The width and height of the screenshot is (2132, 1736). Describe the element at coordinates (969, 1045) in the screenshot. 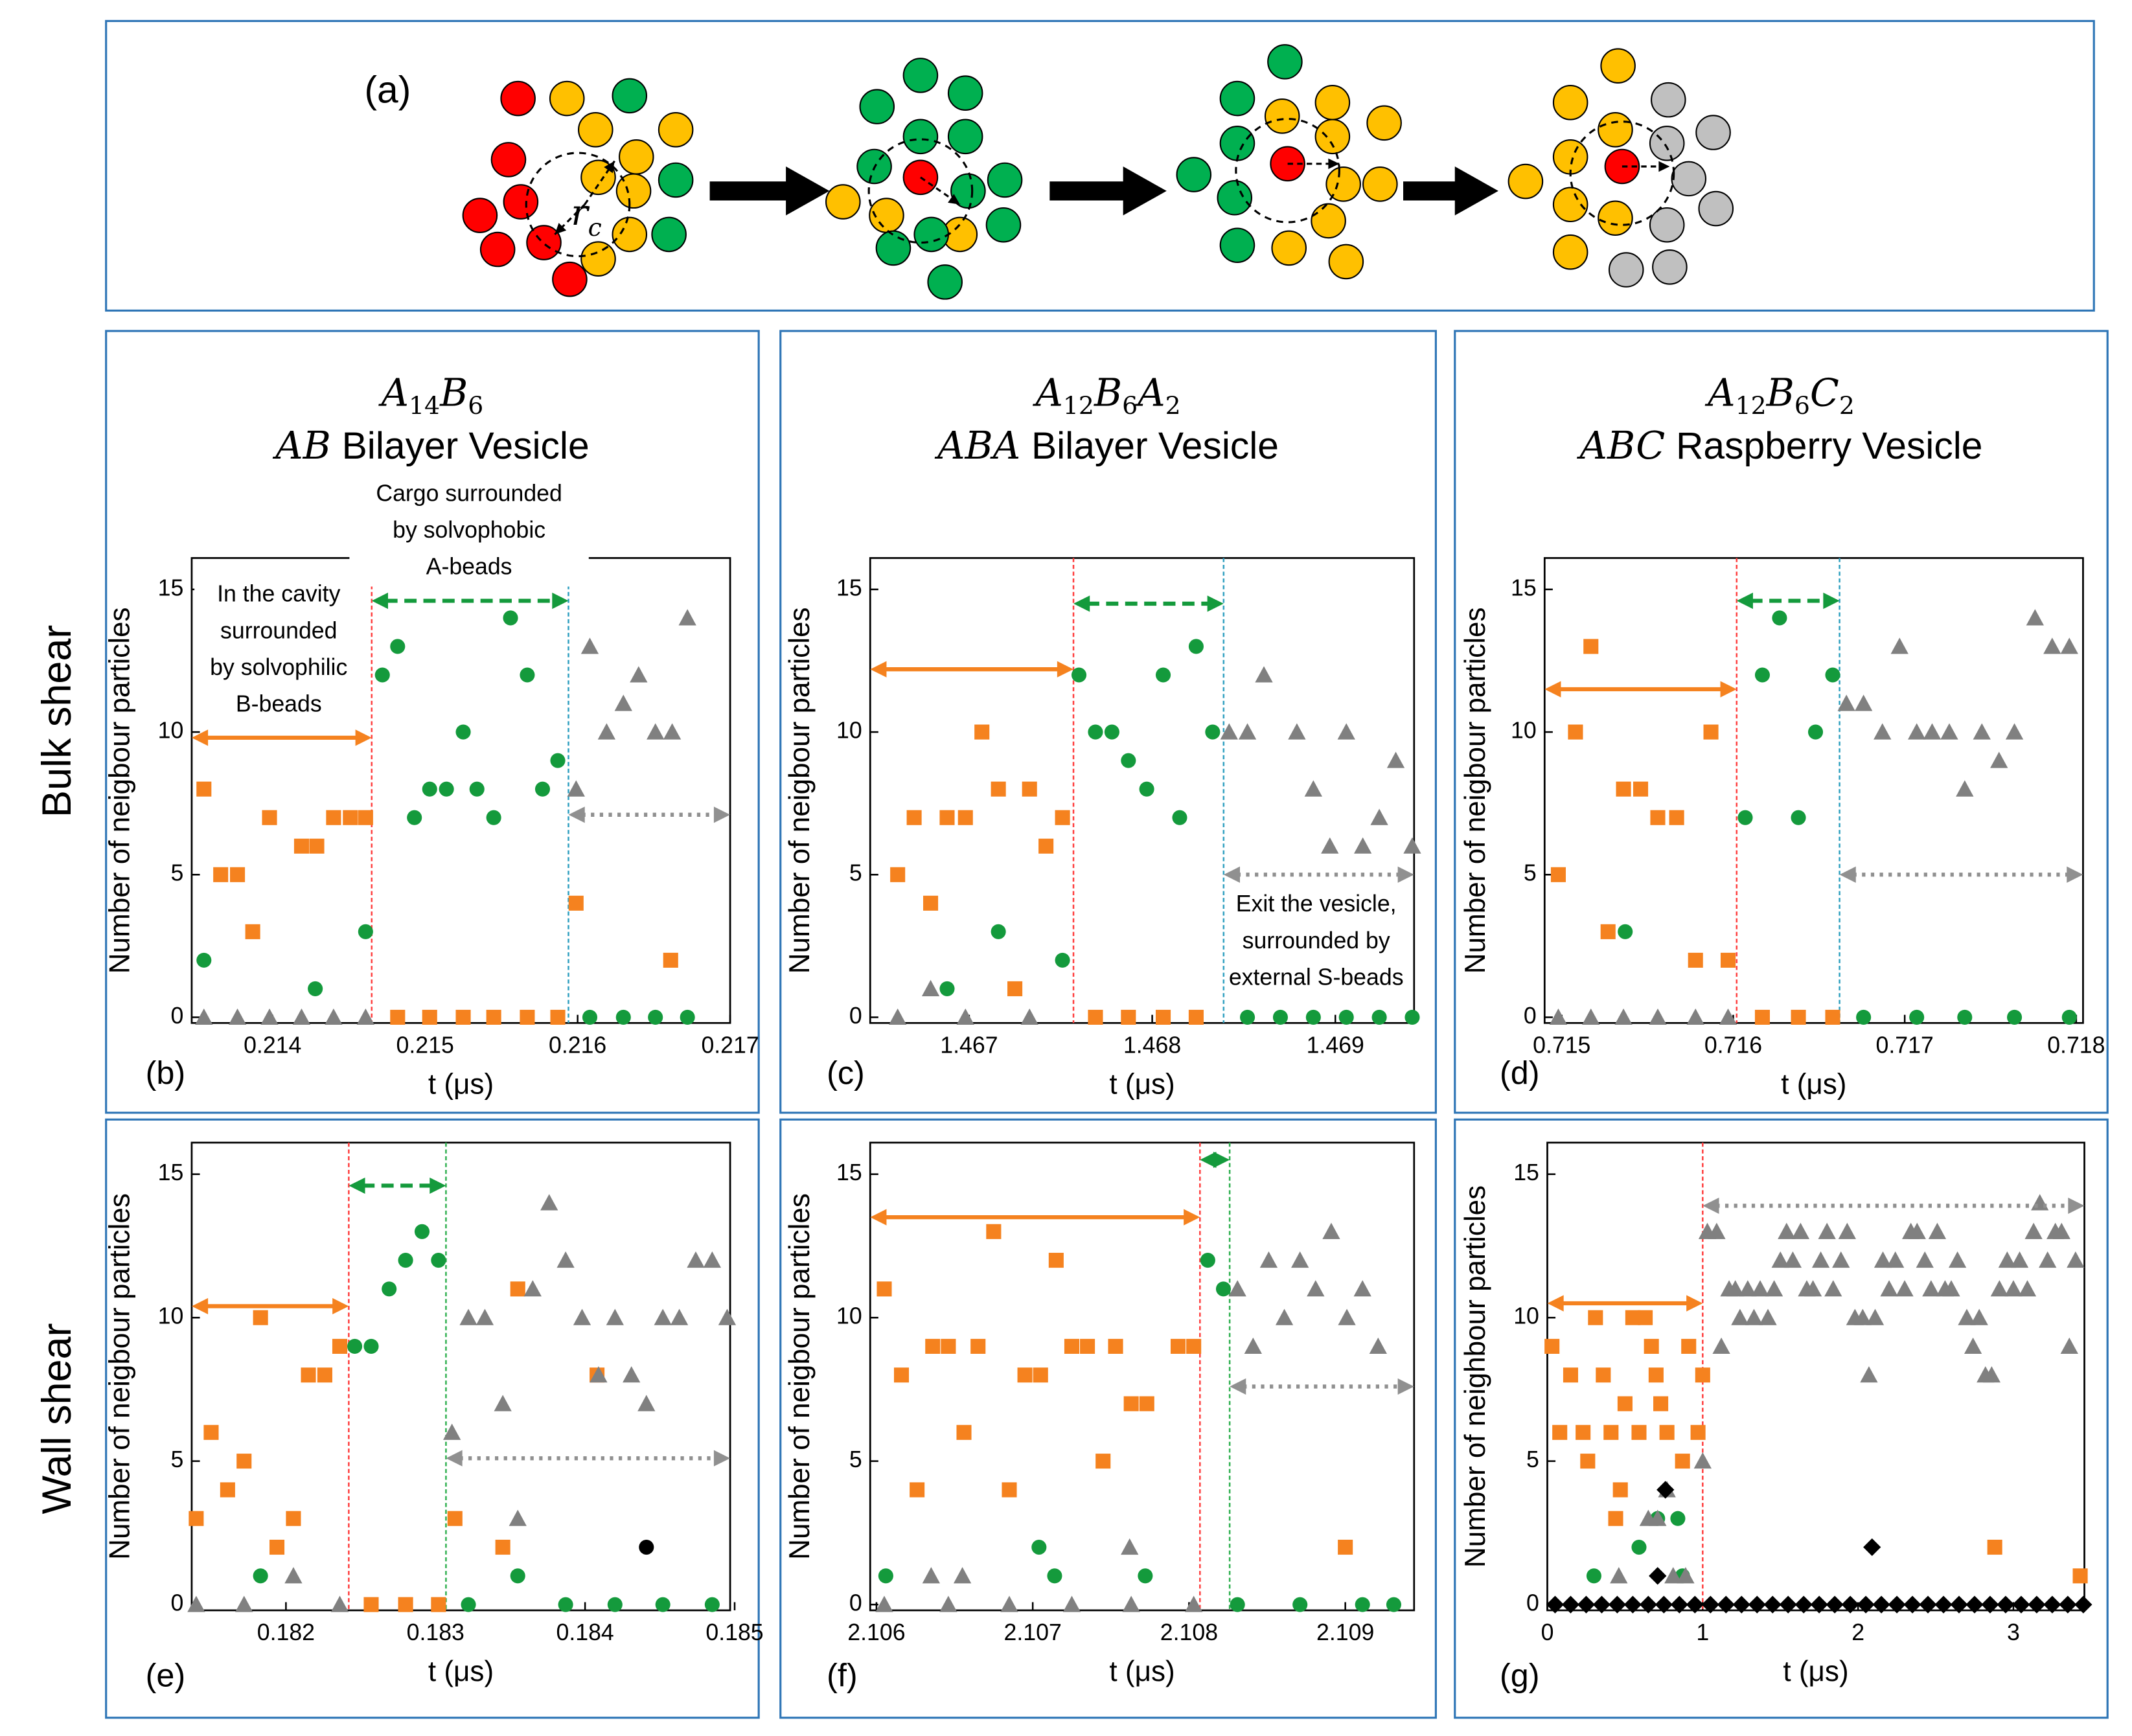

I see `x-tick-label: 1.467` at that location.